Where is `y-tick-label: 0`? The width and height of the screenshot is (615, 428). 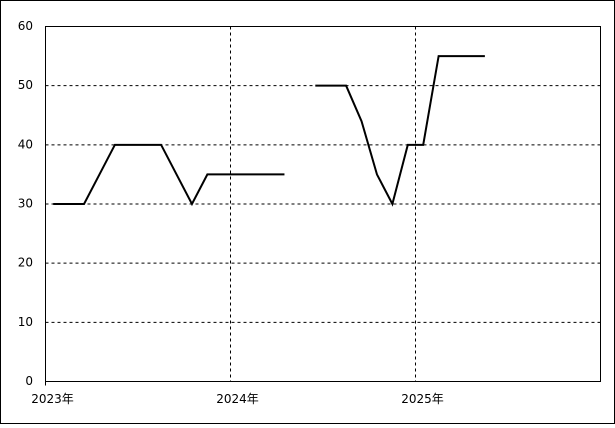 y-tick-label: 0 is located at coordinates (29, 381).